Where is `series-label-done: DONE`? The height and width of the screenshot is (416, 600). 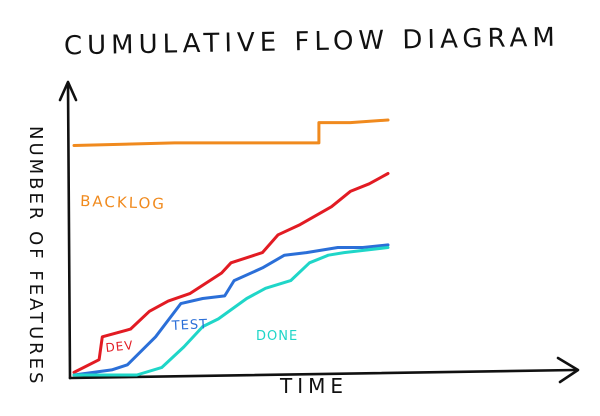 series-label-done: DONE is located at coordinates (277, 336).